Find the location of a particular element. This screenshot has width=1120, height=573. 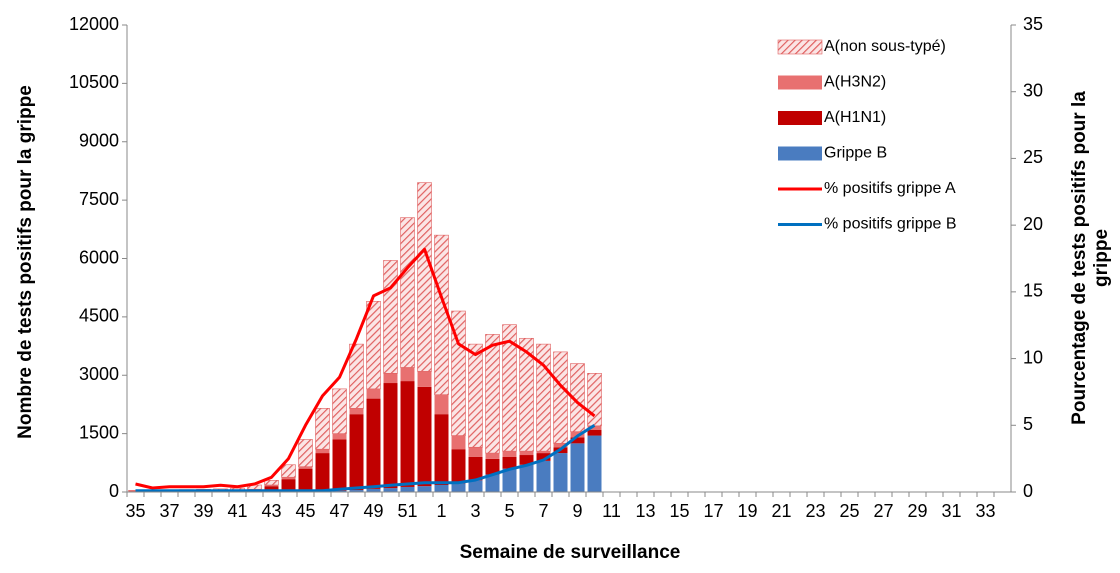

y-tick-label: 4500 is located at coordinates (99, 316).